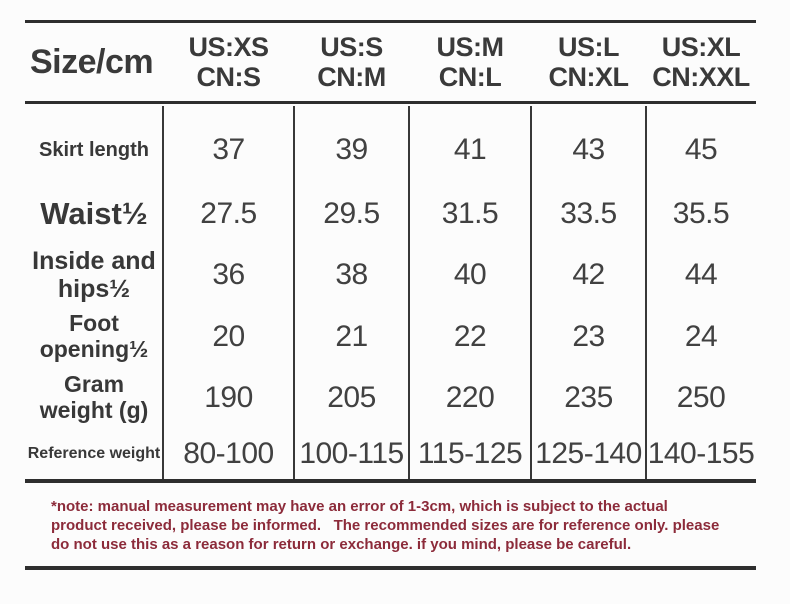 The height and width of the screenshot is (604, 790). I want to click on cell-value: 43, so click(588, 149).